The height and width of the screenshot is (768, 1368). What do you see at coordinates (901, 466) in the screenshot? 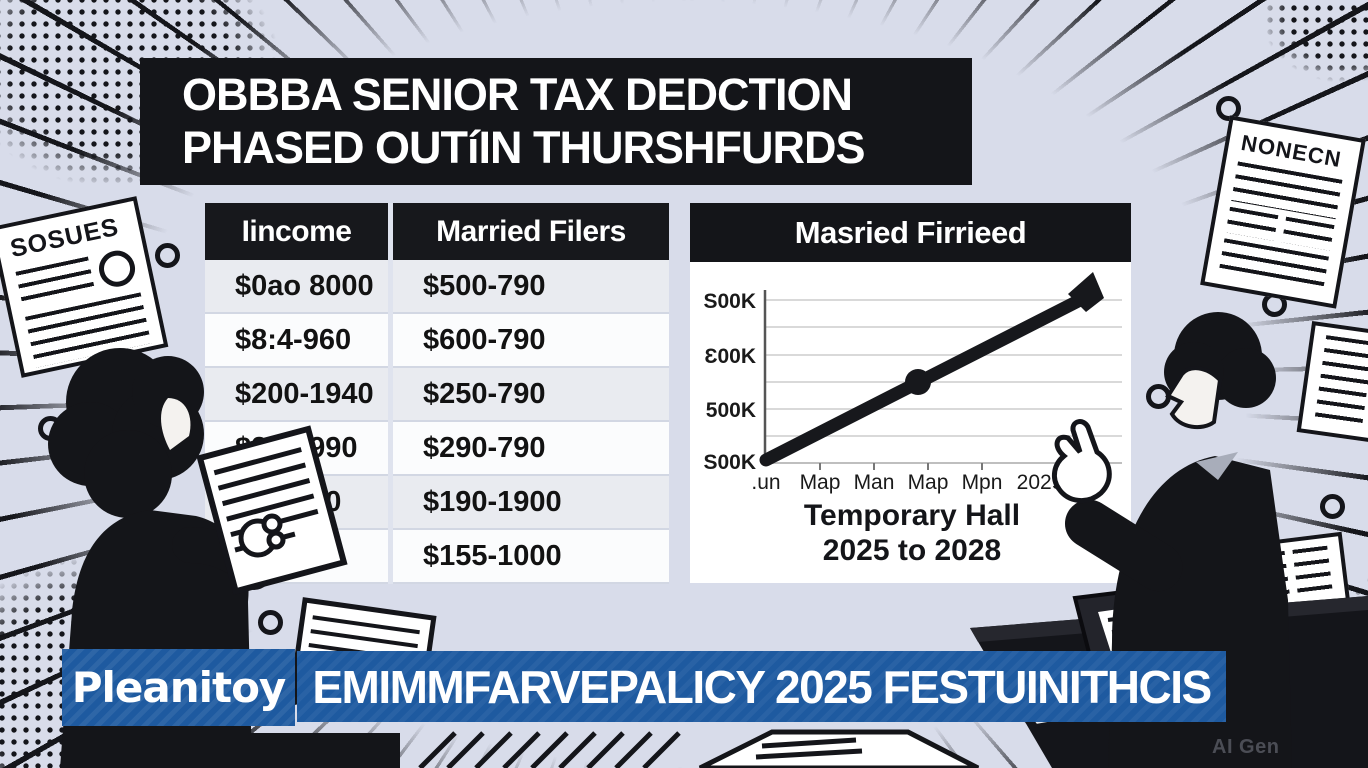
I see `x-axis-ticks` at bounding box center [901, 466].